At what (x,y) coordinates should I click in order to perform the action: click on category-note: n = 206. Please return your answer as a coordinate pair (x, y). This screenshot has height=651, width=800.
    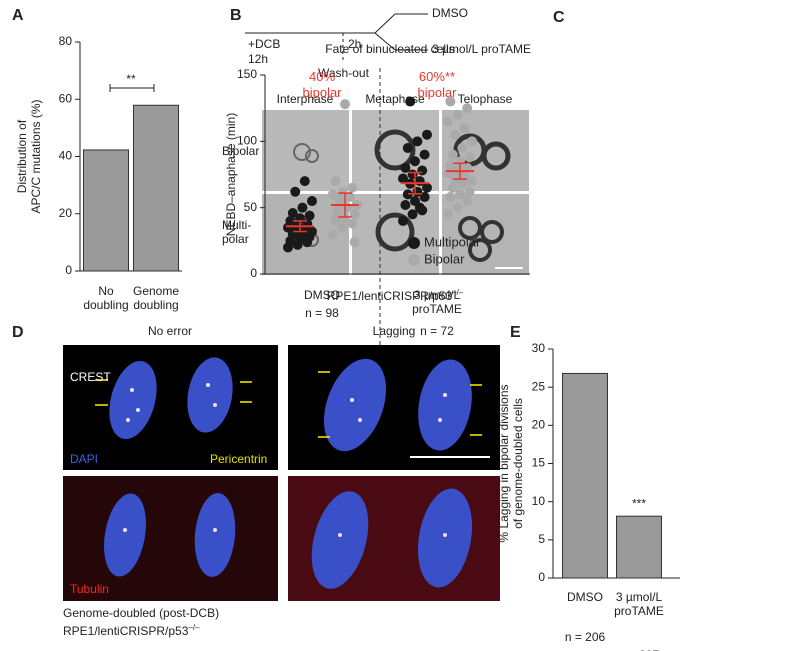
    Looking at the image, I should click on (585, 637).